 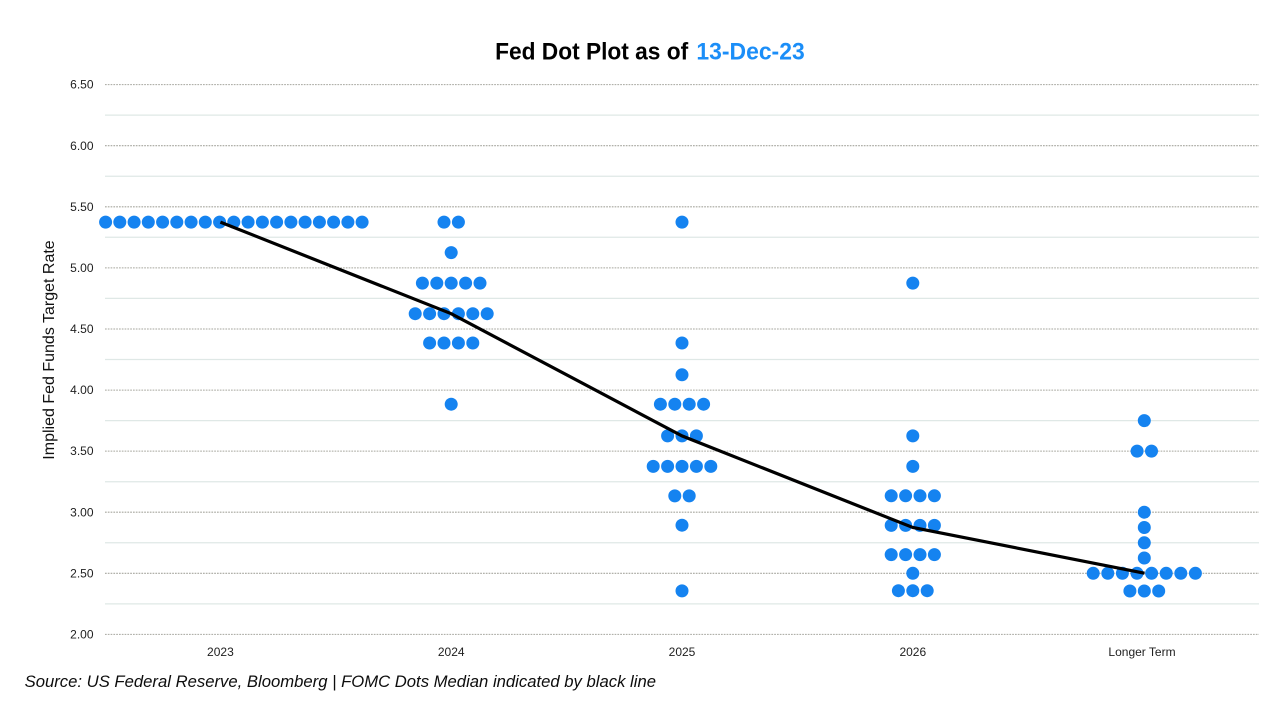 I want to click on svg-text: 2026, so click(x=912, y=652).